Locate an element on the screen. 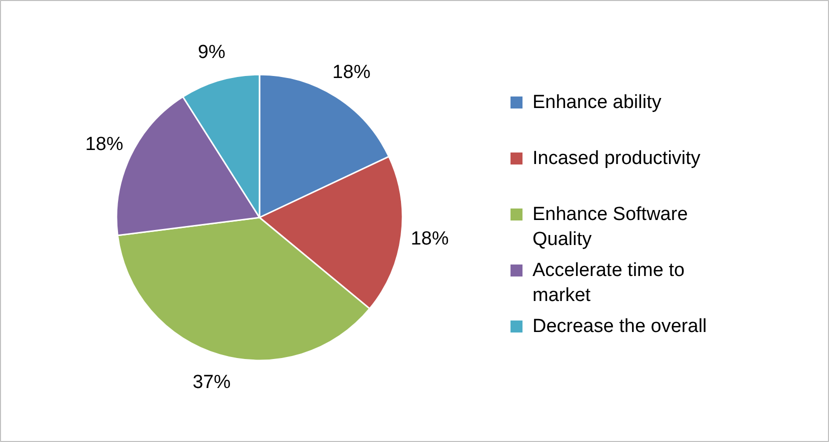 Image resolution: width=829 pixels, height=442 pixels. legend-label: Enhance ability is located at coordinates (597, 102).